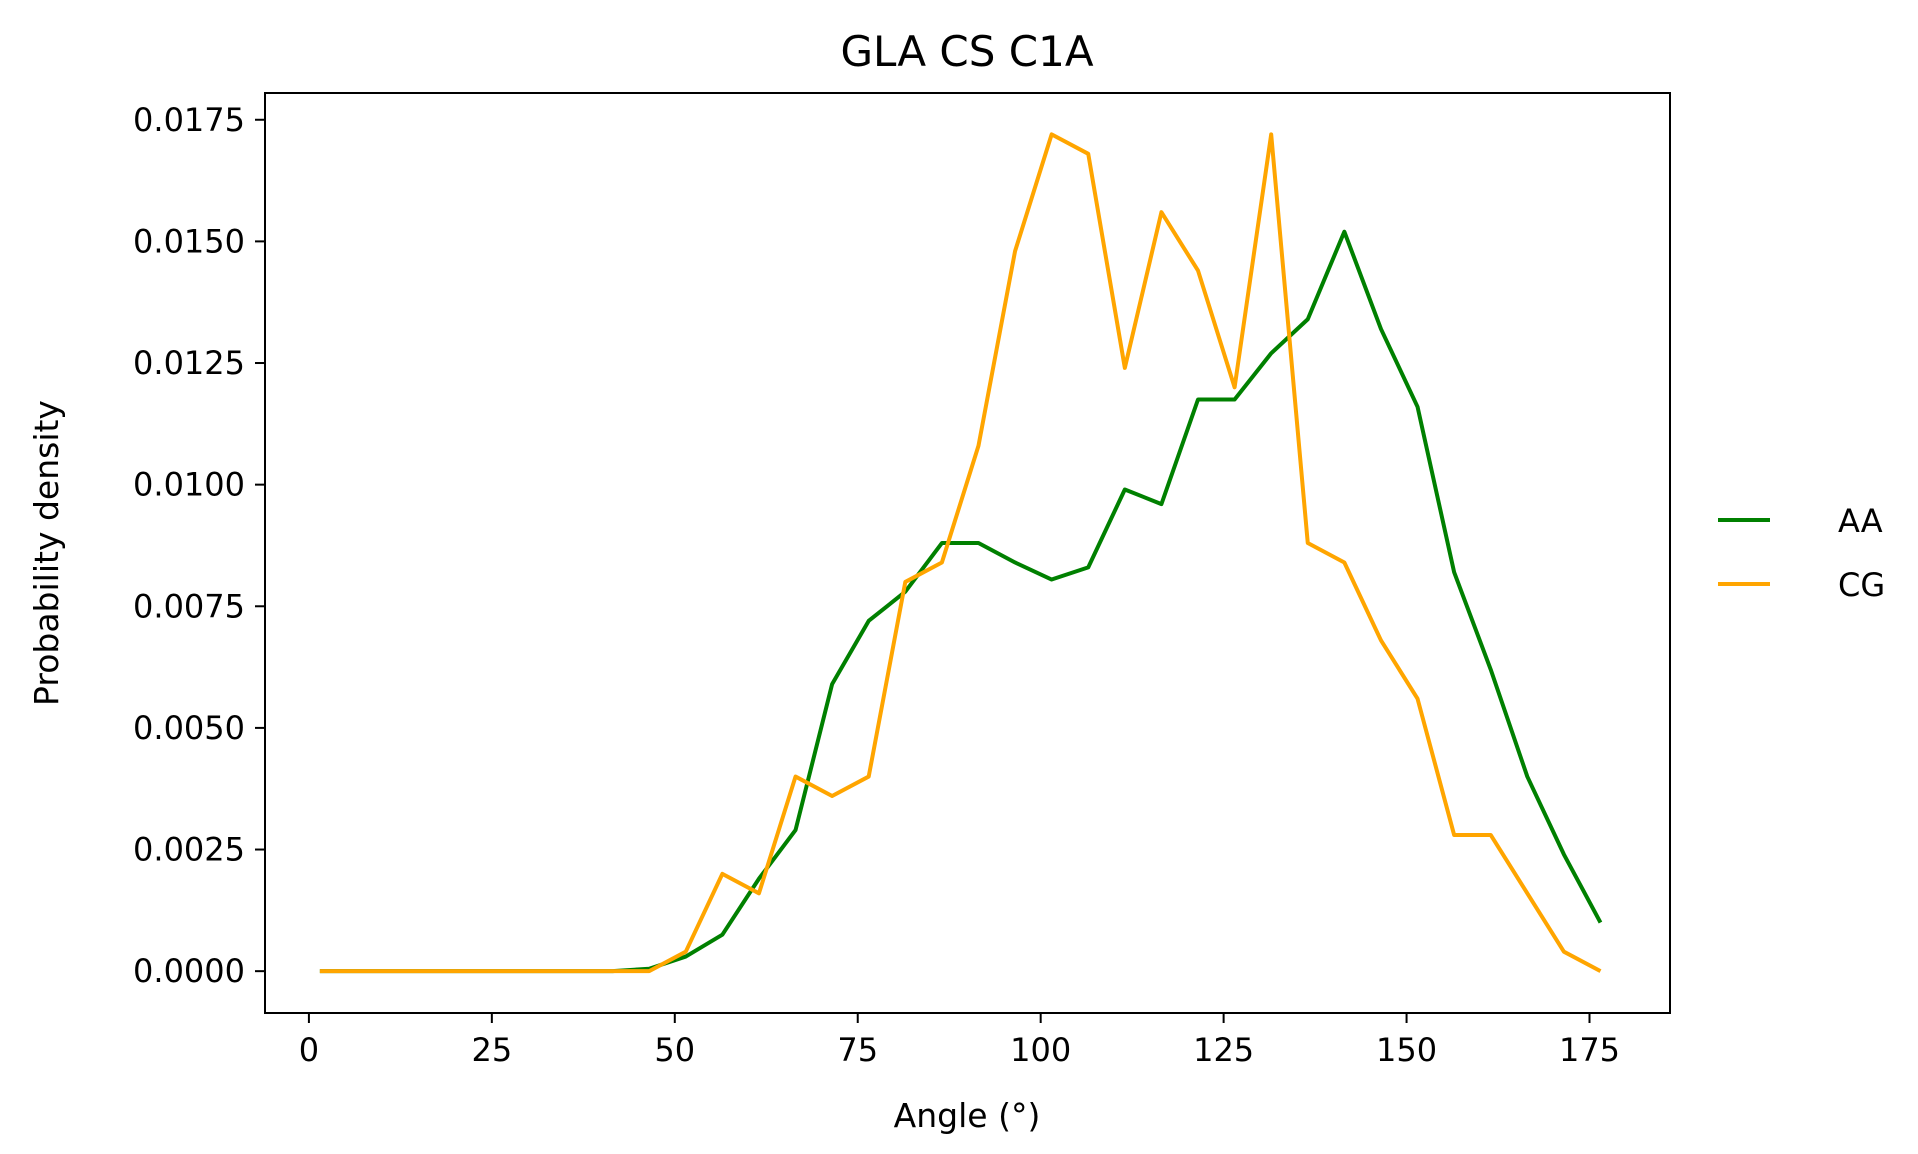 The height and width of the screenshot is (1154, 1918). What do you see at coordinates (1589, 1050) in the screenshot?
I see `x-tick-label: 175` at bounding box center [1589, 1050].